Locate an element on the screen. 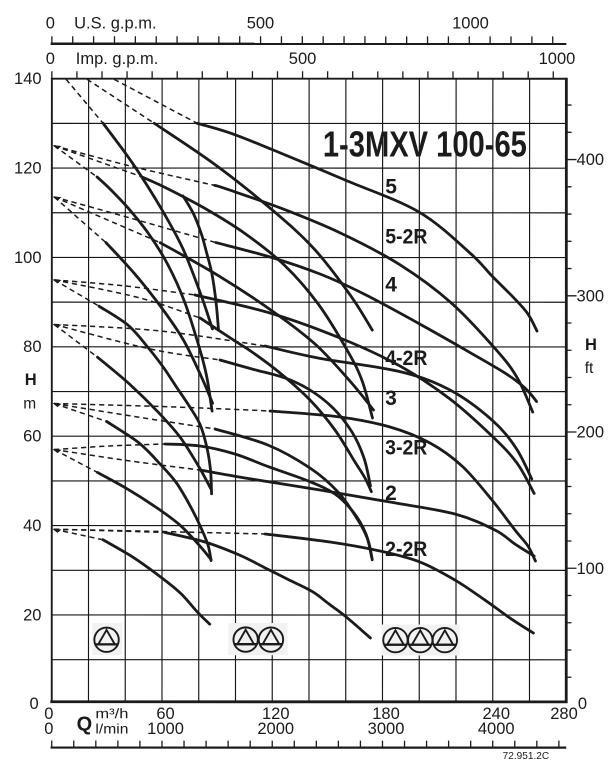 Image resolution: width=616 pixels, height=773 pixels. svg-text: 140 is located at coordinates (28, 79).